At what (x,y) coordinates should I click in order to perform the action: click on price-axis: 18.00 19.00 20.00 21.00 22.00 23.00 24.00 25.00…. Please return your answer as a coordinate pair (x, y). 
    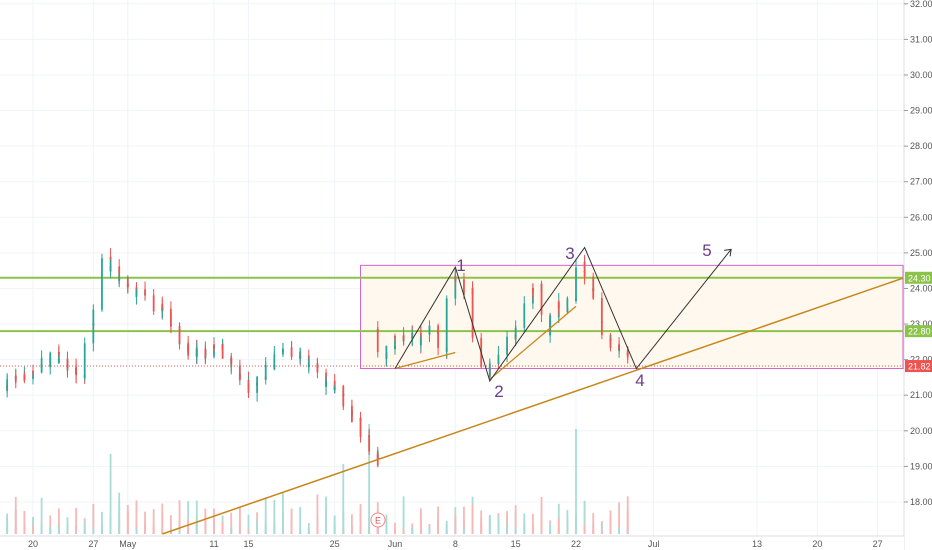
    Looking at the image, I should click on (917, 275).